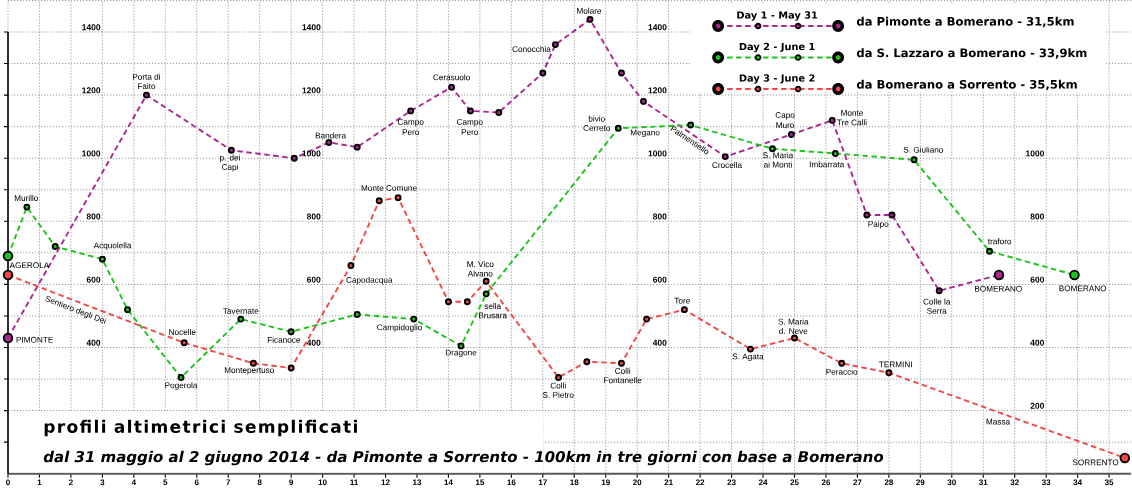 This screenshot has width=1132, height=490. What do you see at coordinates (181, 386) in the screenshot?
I see `annotation: Pogerola` at bounding box center [181, 386].